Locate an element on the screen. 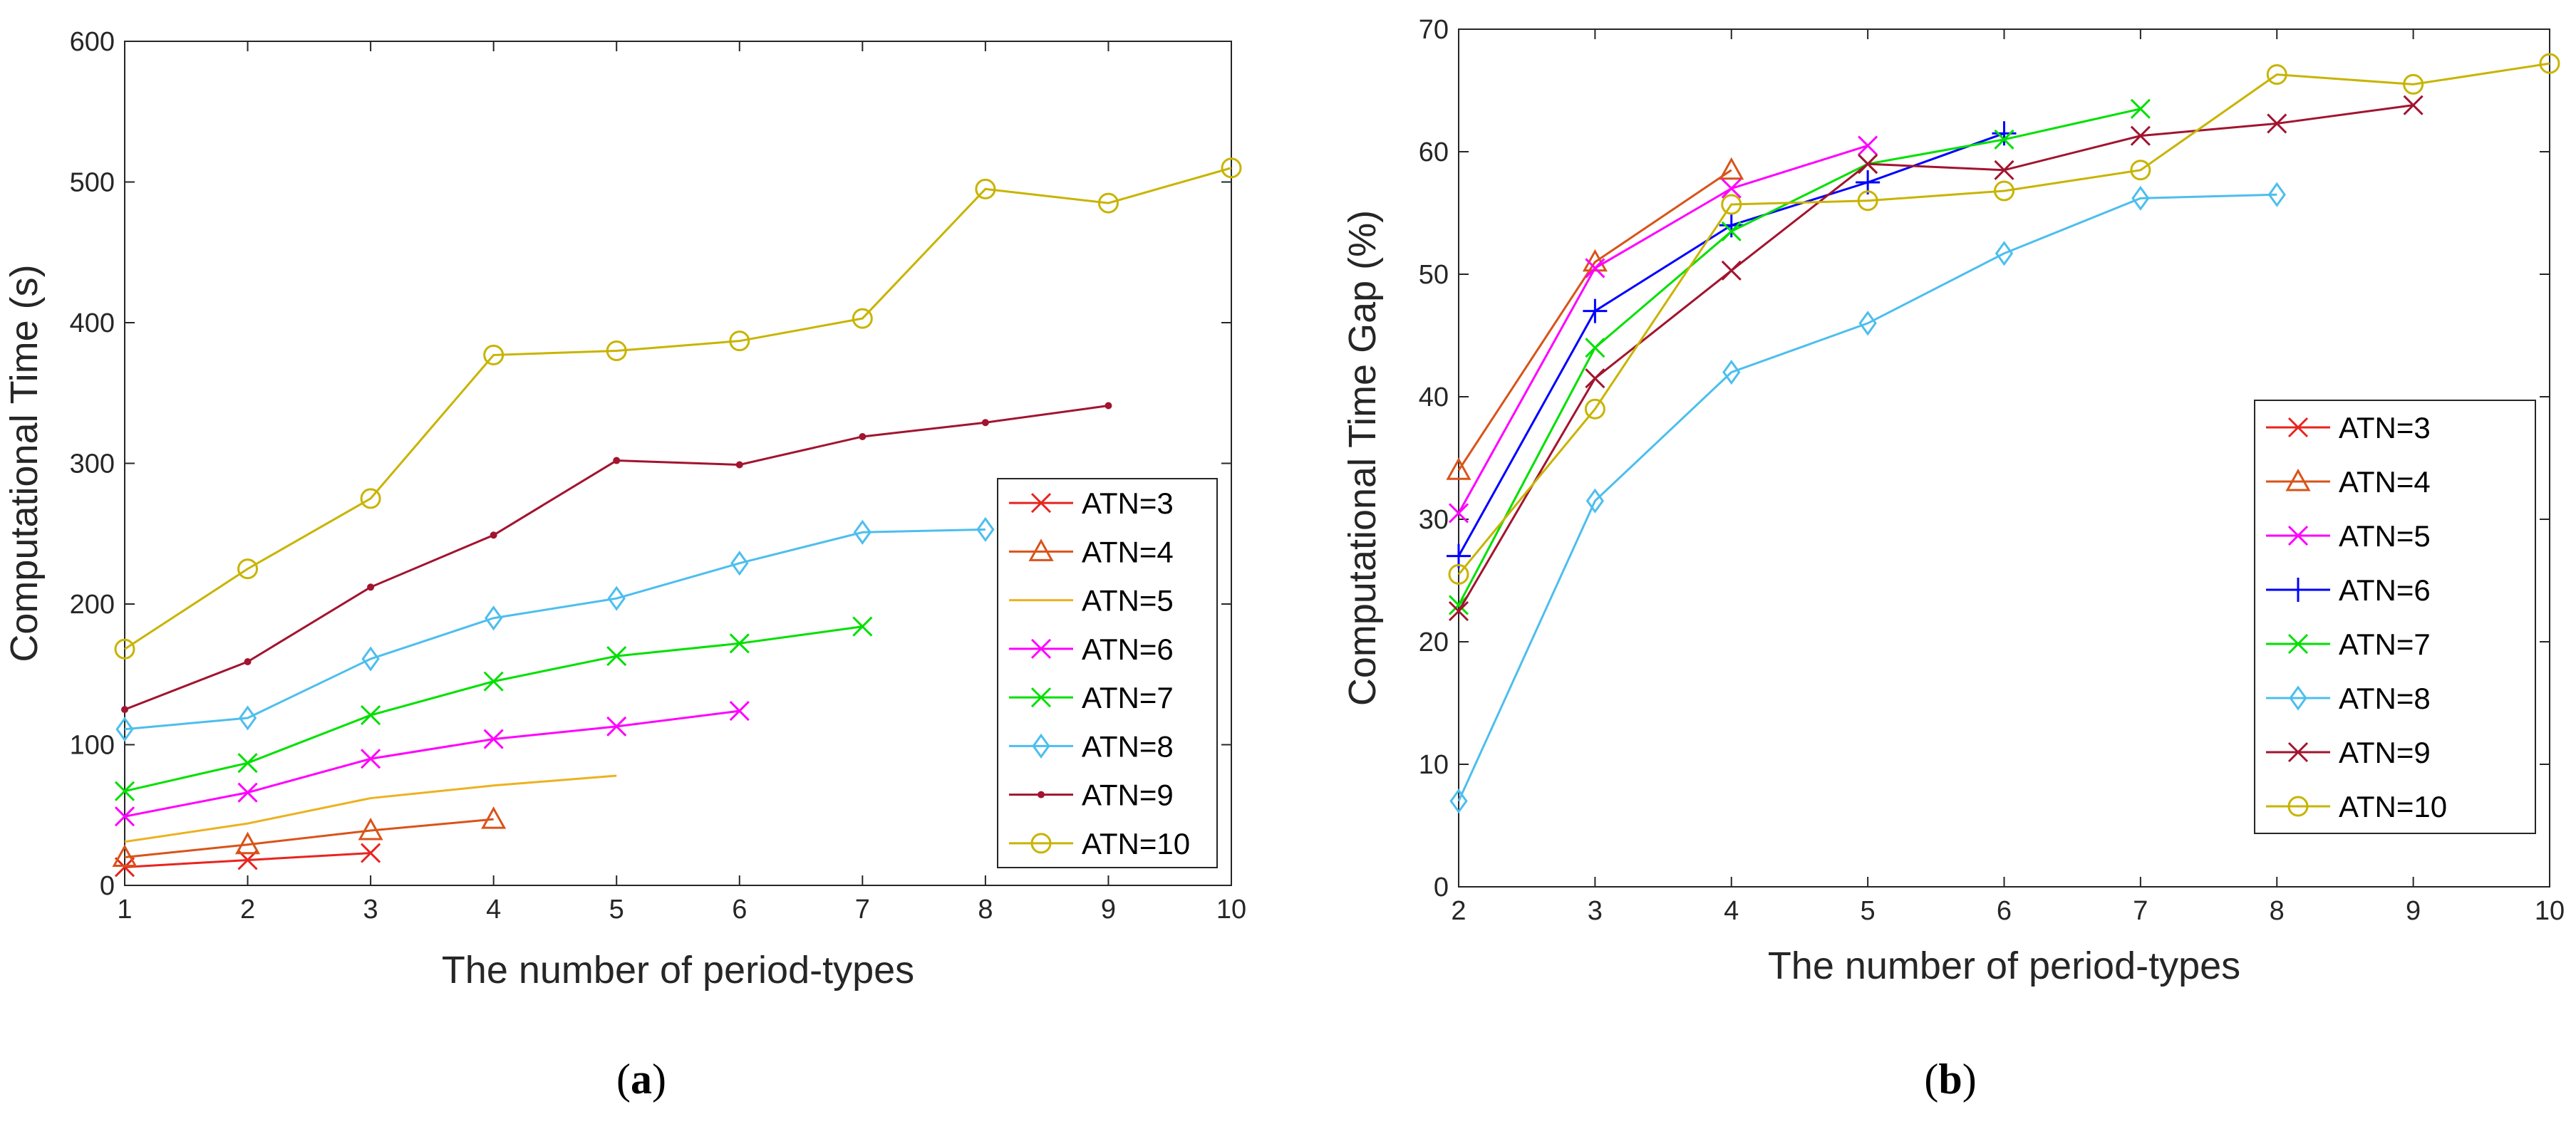 This screenshot has height=1124, width=2576. legend-entry: ATN=8 is located at coordinates (2348, 698).